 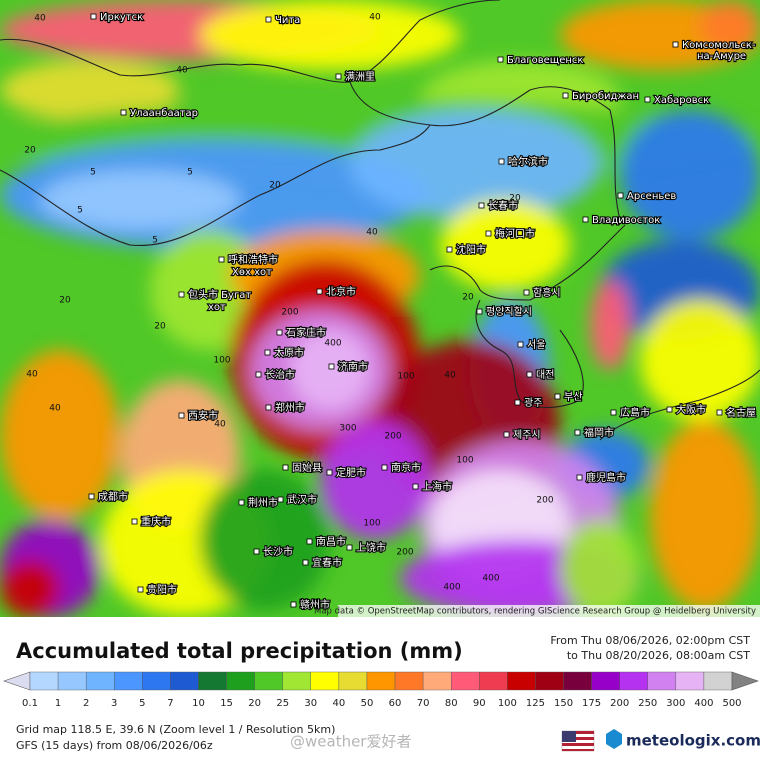 I want to click on city-label: 重庆市, so click(x=156, y=521).